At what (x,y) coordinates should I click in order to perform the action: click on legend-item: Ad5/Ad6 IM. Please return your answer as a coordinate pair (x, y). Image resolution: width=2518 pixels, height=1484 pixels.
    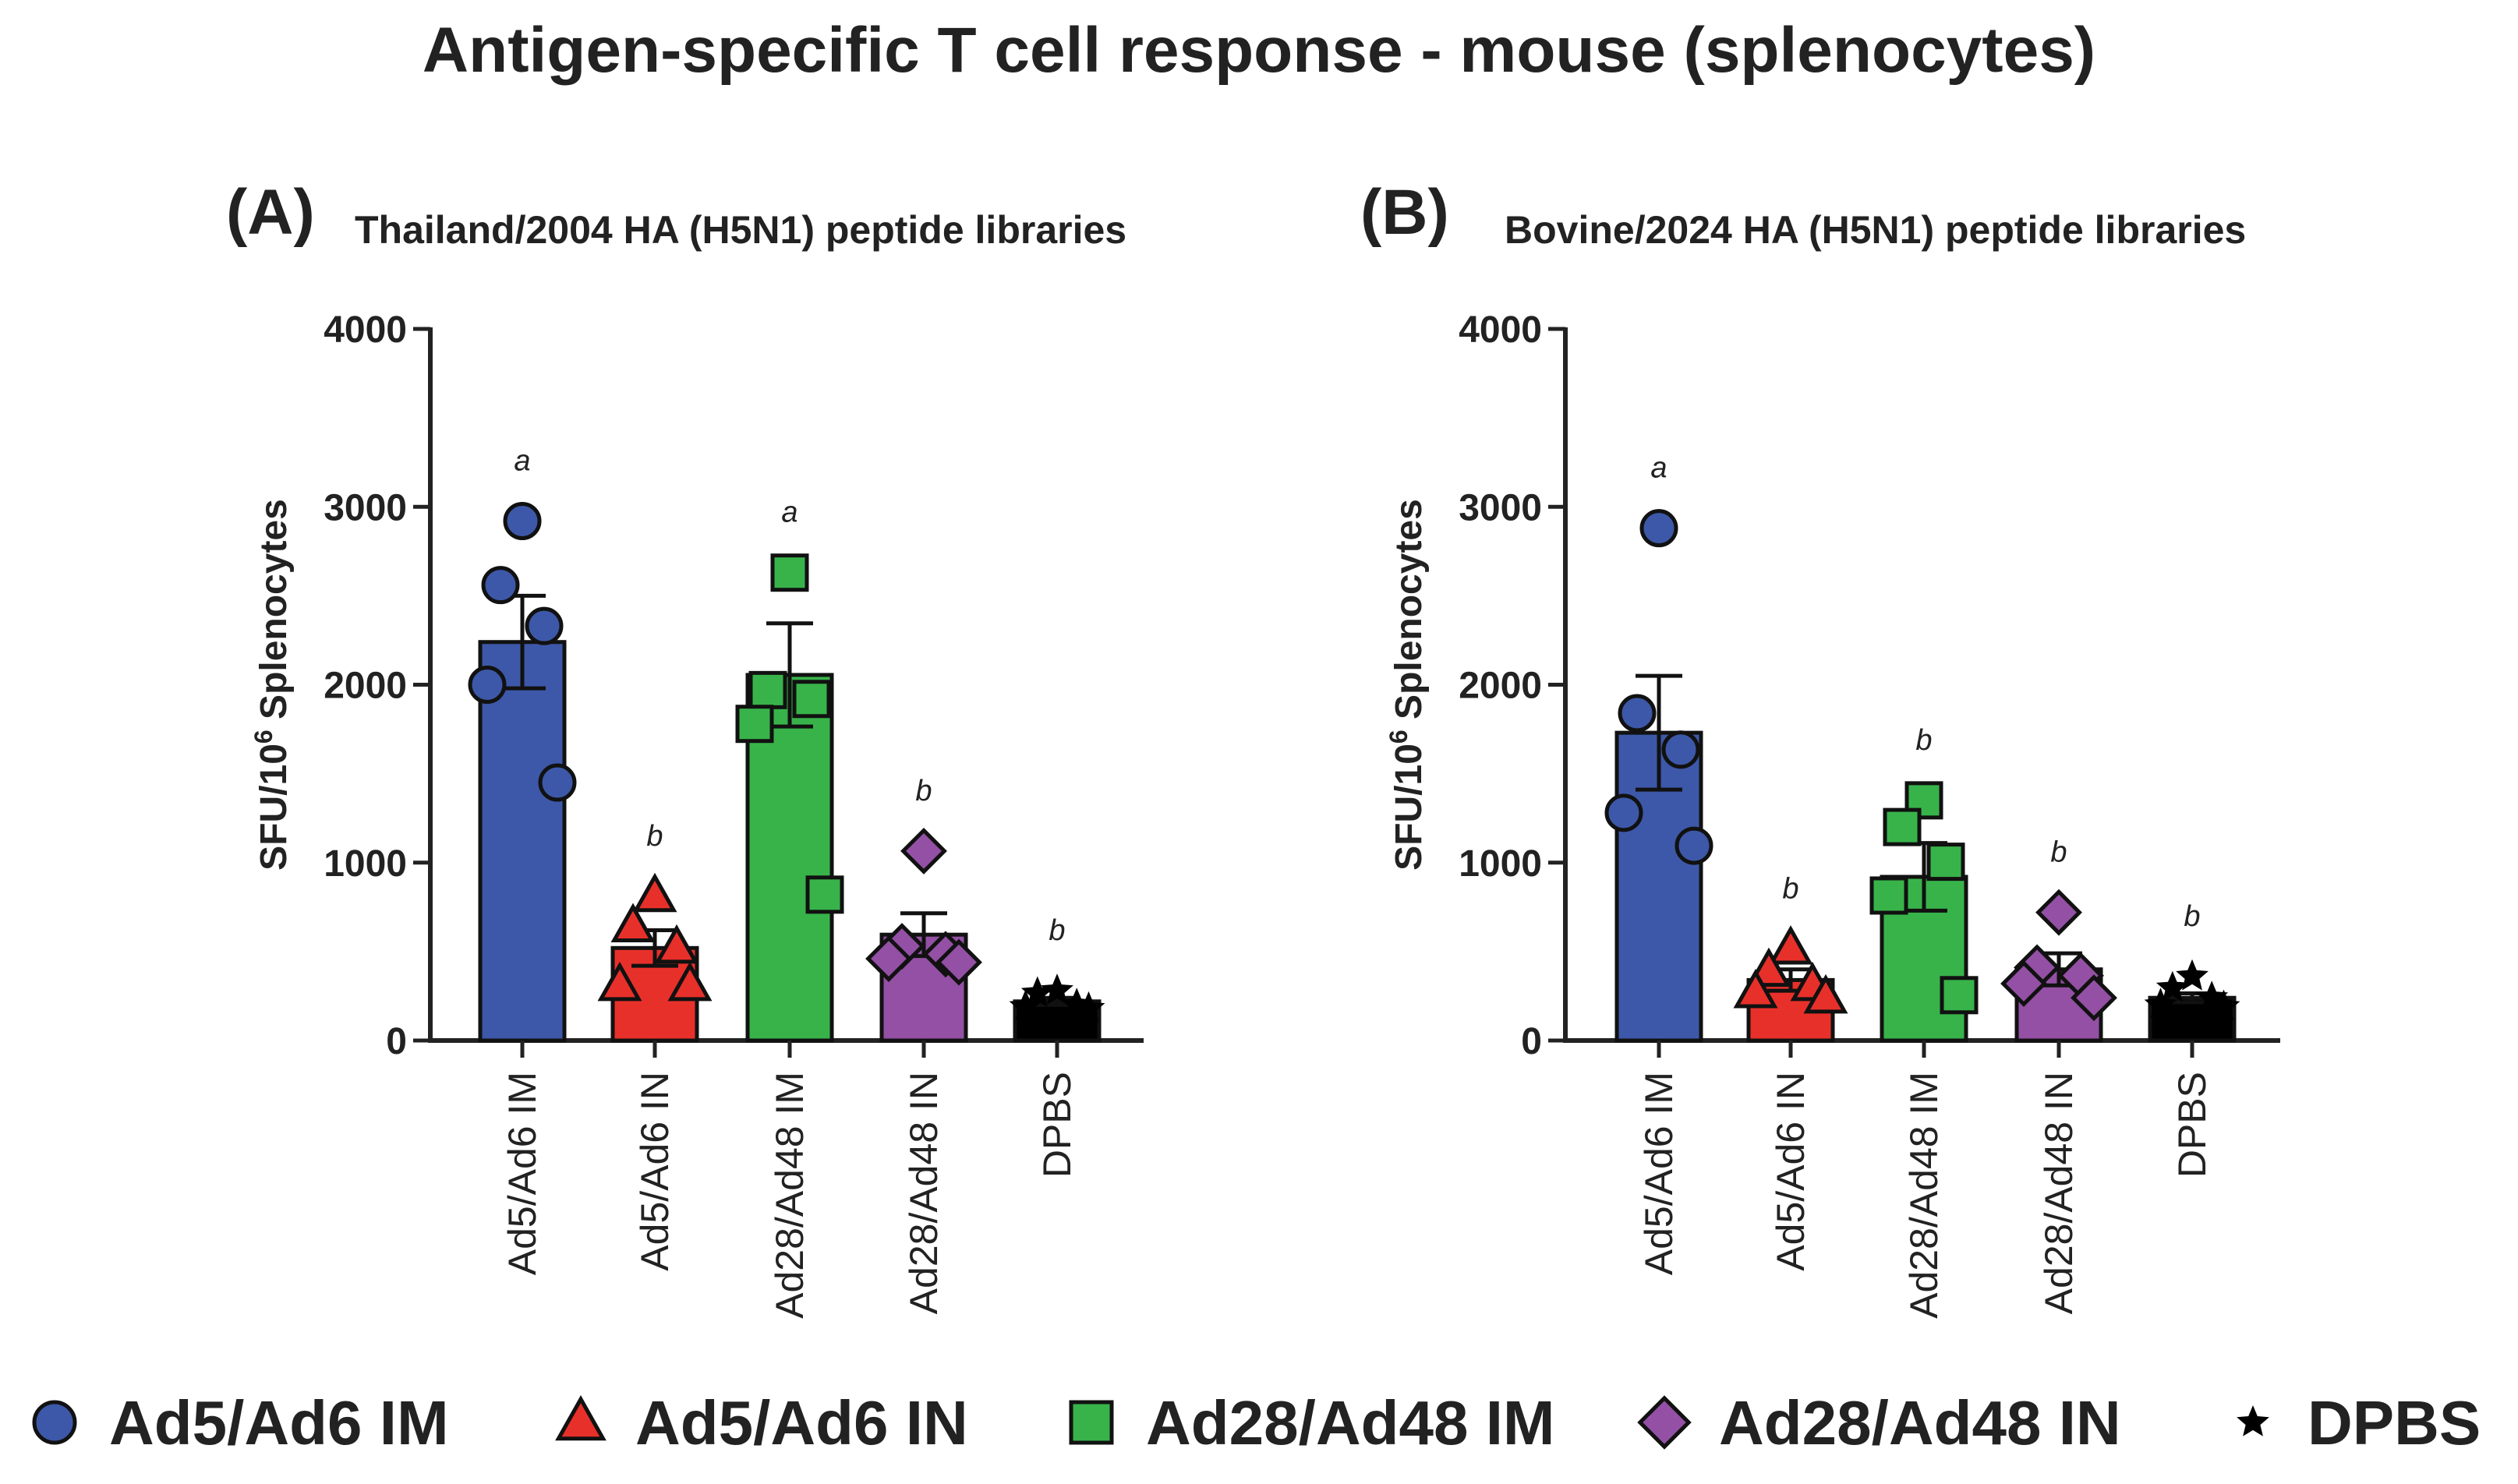
    Looking at the image, I should click on (240, 1423).